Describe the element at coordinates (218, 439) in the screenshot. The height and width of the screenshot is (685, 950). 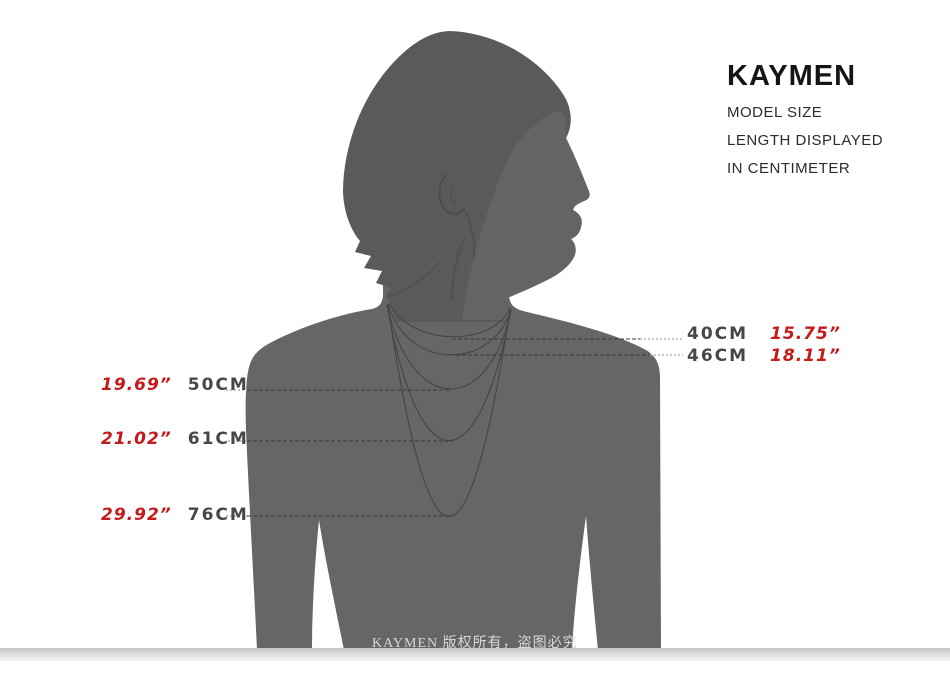
I see `cm-label-61: 61CM` at that location.